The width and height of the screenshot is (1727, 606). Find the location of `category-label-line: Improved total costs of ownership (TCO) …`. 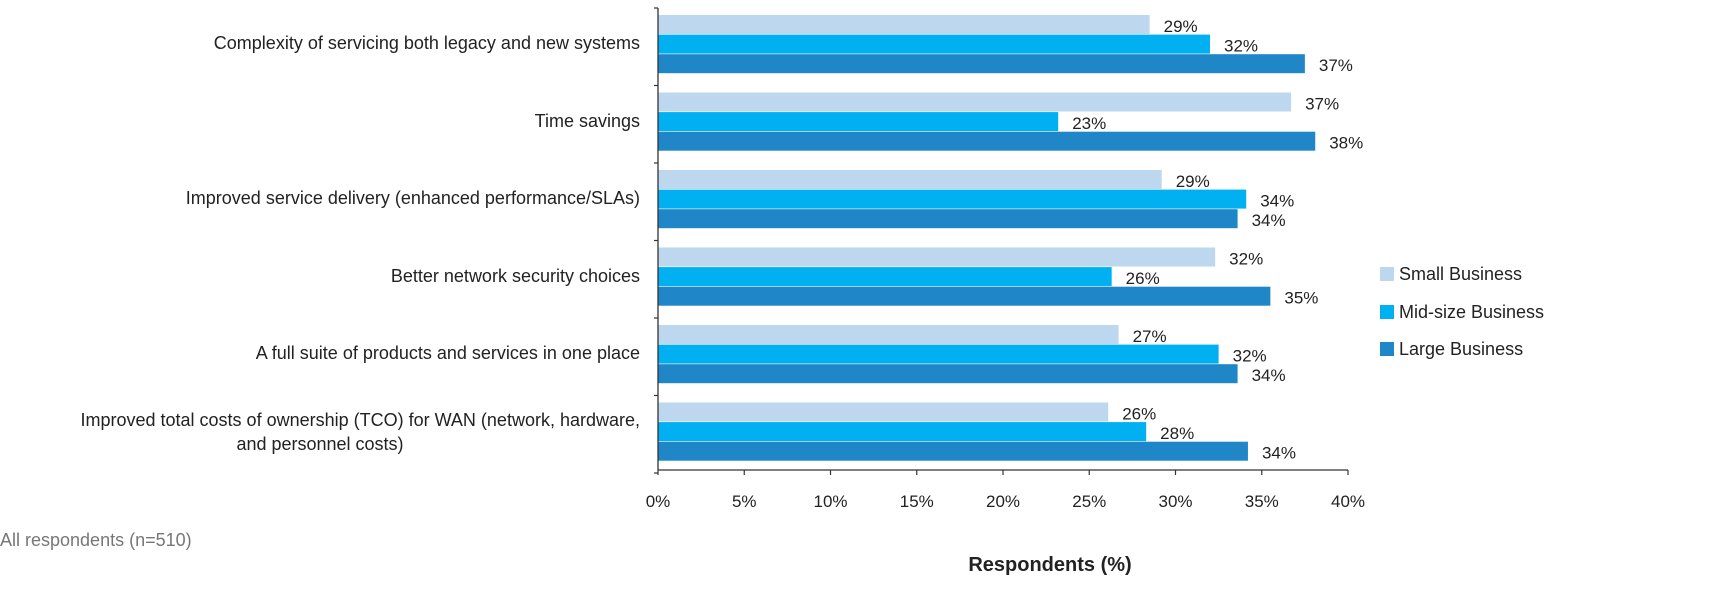

category-label-line: Improved total costs of ownership (TCO) … is located at coordinates (360, 419).